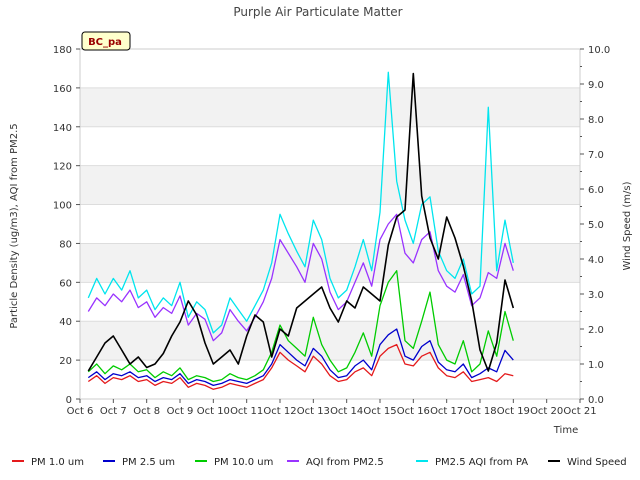 The width and height of the screenshot is (640, 480). Describe the element at coordinates (596, 120) in the screenshot. I see `y2-tick-label: 8.0` at that location.